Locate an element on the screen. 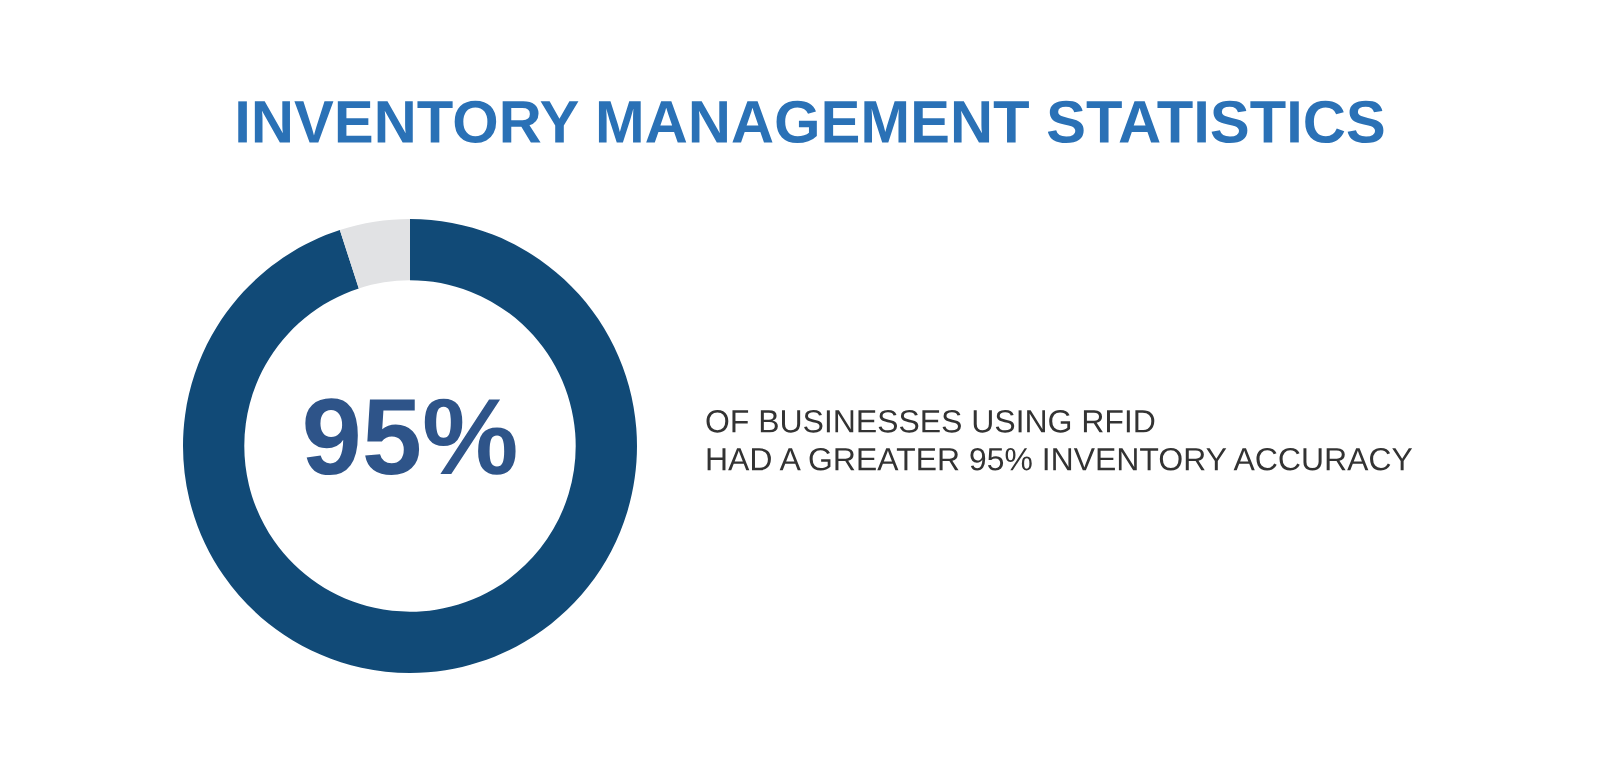  text: 95% is located at coordinates (410, 437).